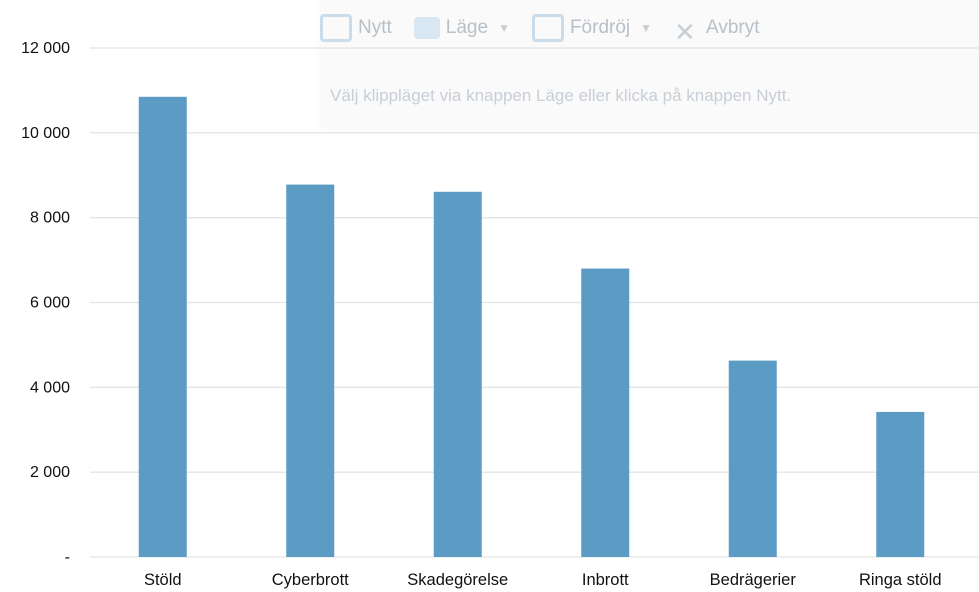 This screenshot has height=592, width=979. What do you see at coordinates (467, 27) in the screenshot?
I see `mode-label: Läge` at bounding box center [467, 27].